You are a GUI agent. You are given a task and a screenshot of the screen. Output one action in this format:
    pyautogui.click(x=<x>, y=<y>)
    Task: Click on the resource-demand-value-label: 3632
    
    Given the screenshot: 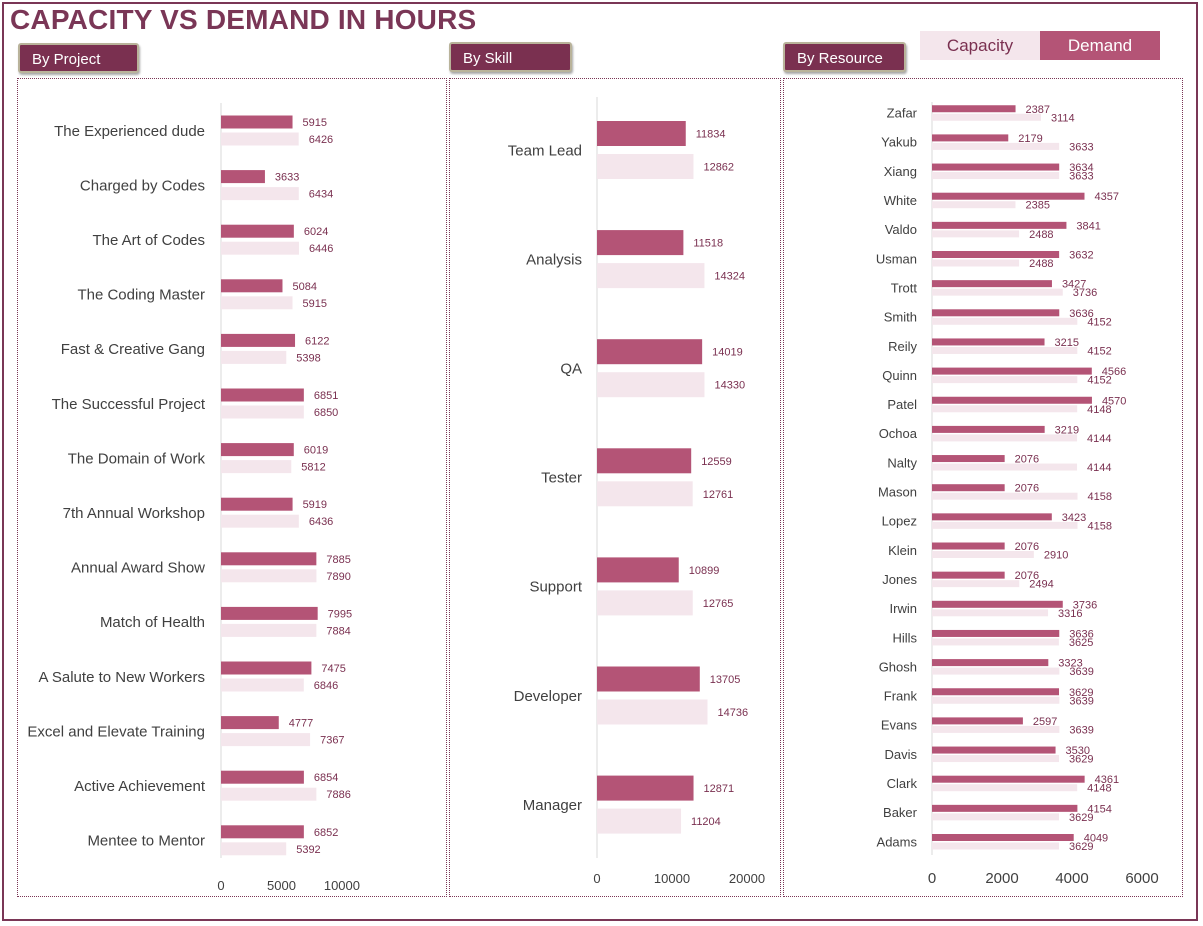 What is the action you would take?
    pyautogui.click(x=1081, y=256)
    